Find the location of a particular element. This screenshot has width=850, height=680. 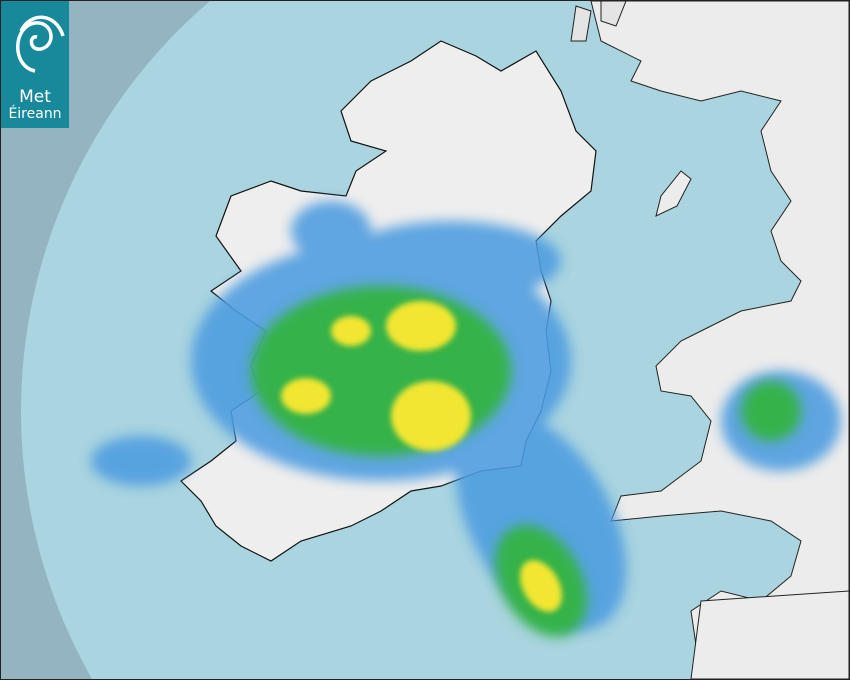

logo-text-met: Met is located at coordinates (35, 97).